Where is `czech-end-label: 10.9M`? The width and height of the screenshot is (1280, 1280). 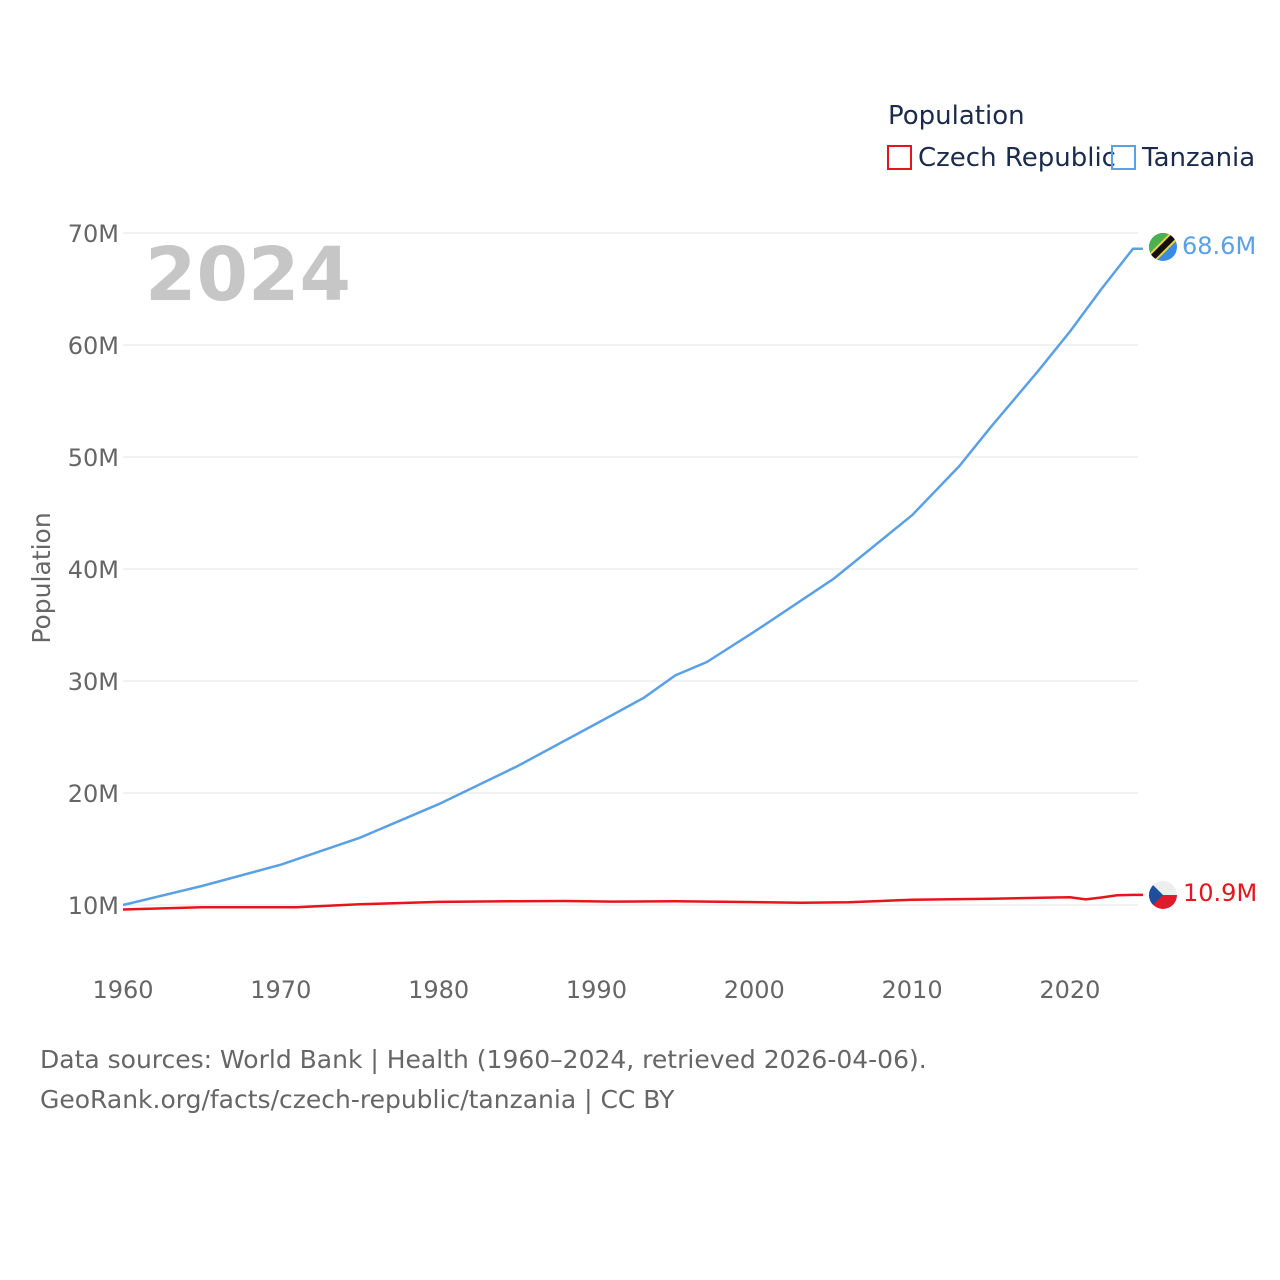
czech-end-label: 10.9M is located at coordinates (1220, 893).